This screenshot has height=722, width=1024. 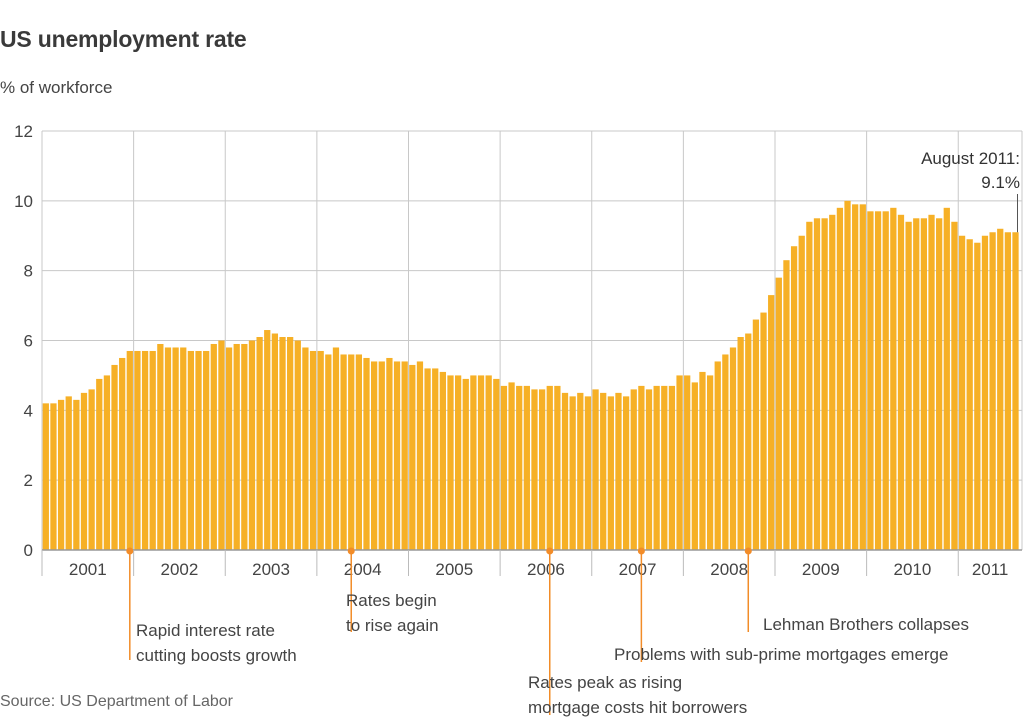 I want to click on y-tick-label: 4, so click(x=28, y=410).